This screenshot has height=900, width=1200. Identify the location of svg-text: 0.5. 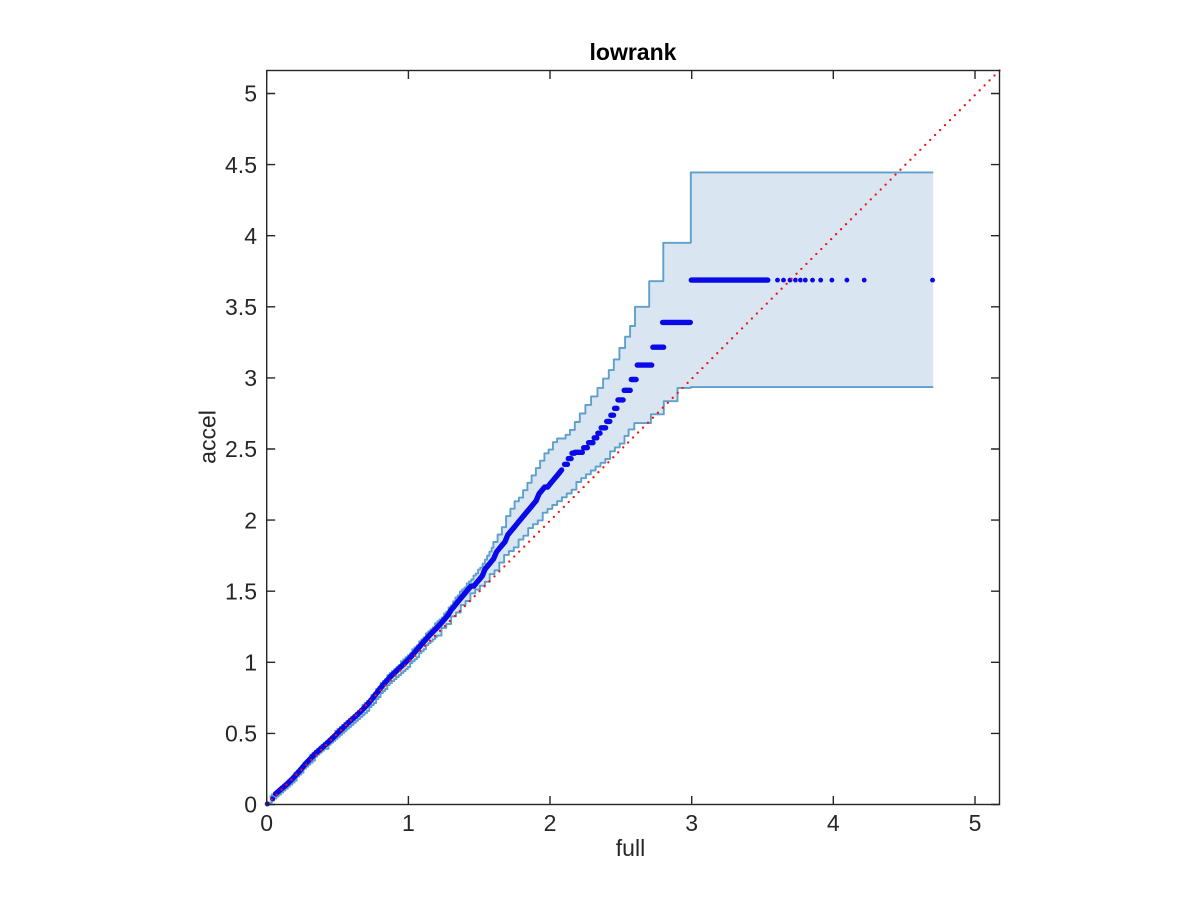
(241, 734).